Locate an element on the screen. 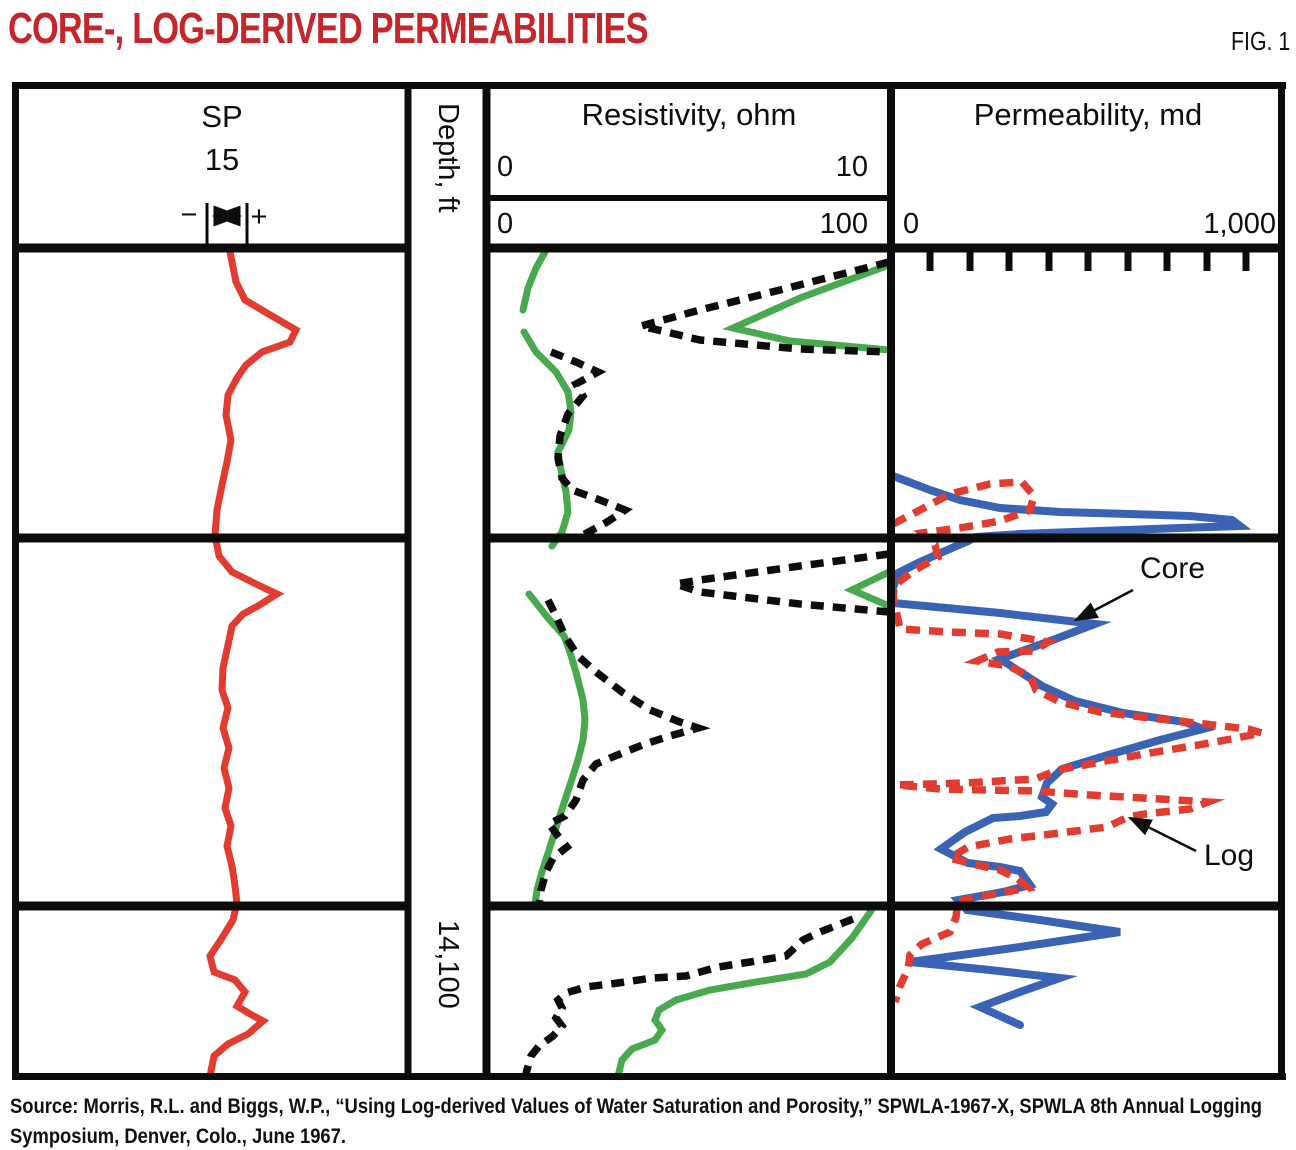 Image resolution: width=1296 pixels, height=1150 pixels. curve-resistivity-green-lower is located at coordinates (557, 749).